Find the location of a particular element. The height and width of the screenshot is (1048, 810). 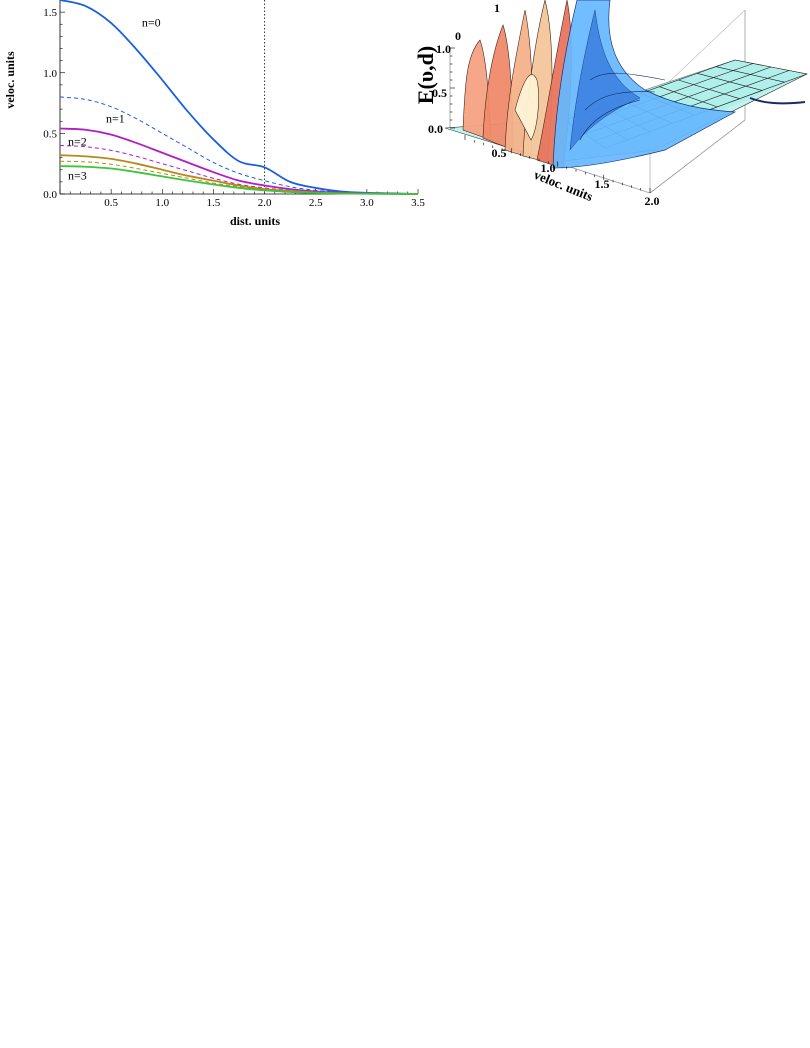

series-label: n=2 is located at coordinates (77, 142).